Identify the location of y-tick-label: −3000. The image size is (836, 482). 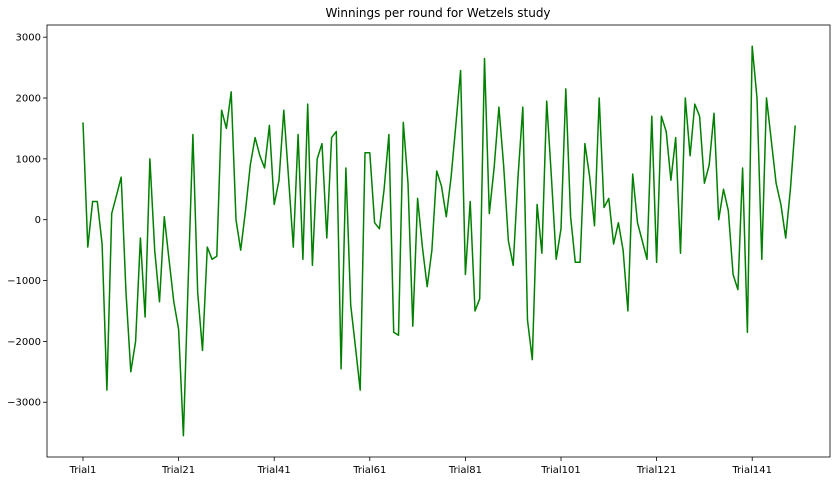
(24, 403).